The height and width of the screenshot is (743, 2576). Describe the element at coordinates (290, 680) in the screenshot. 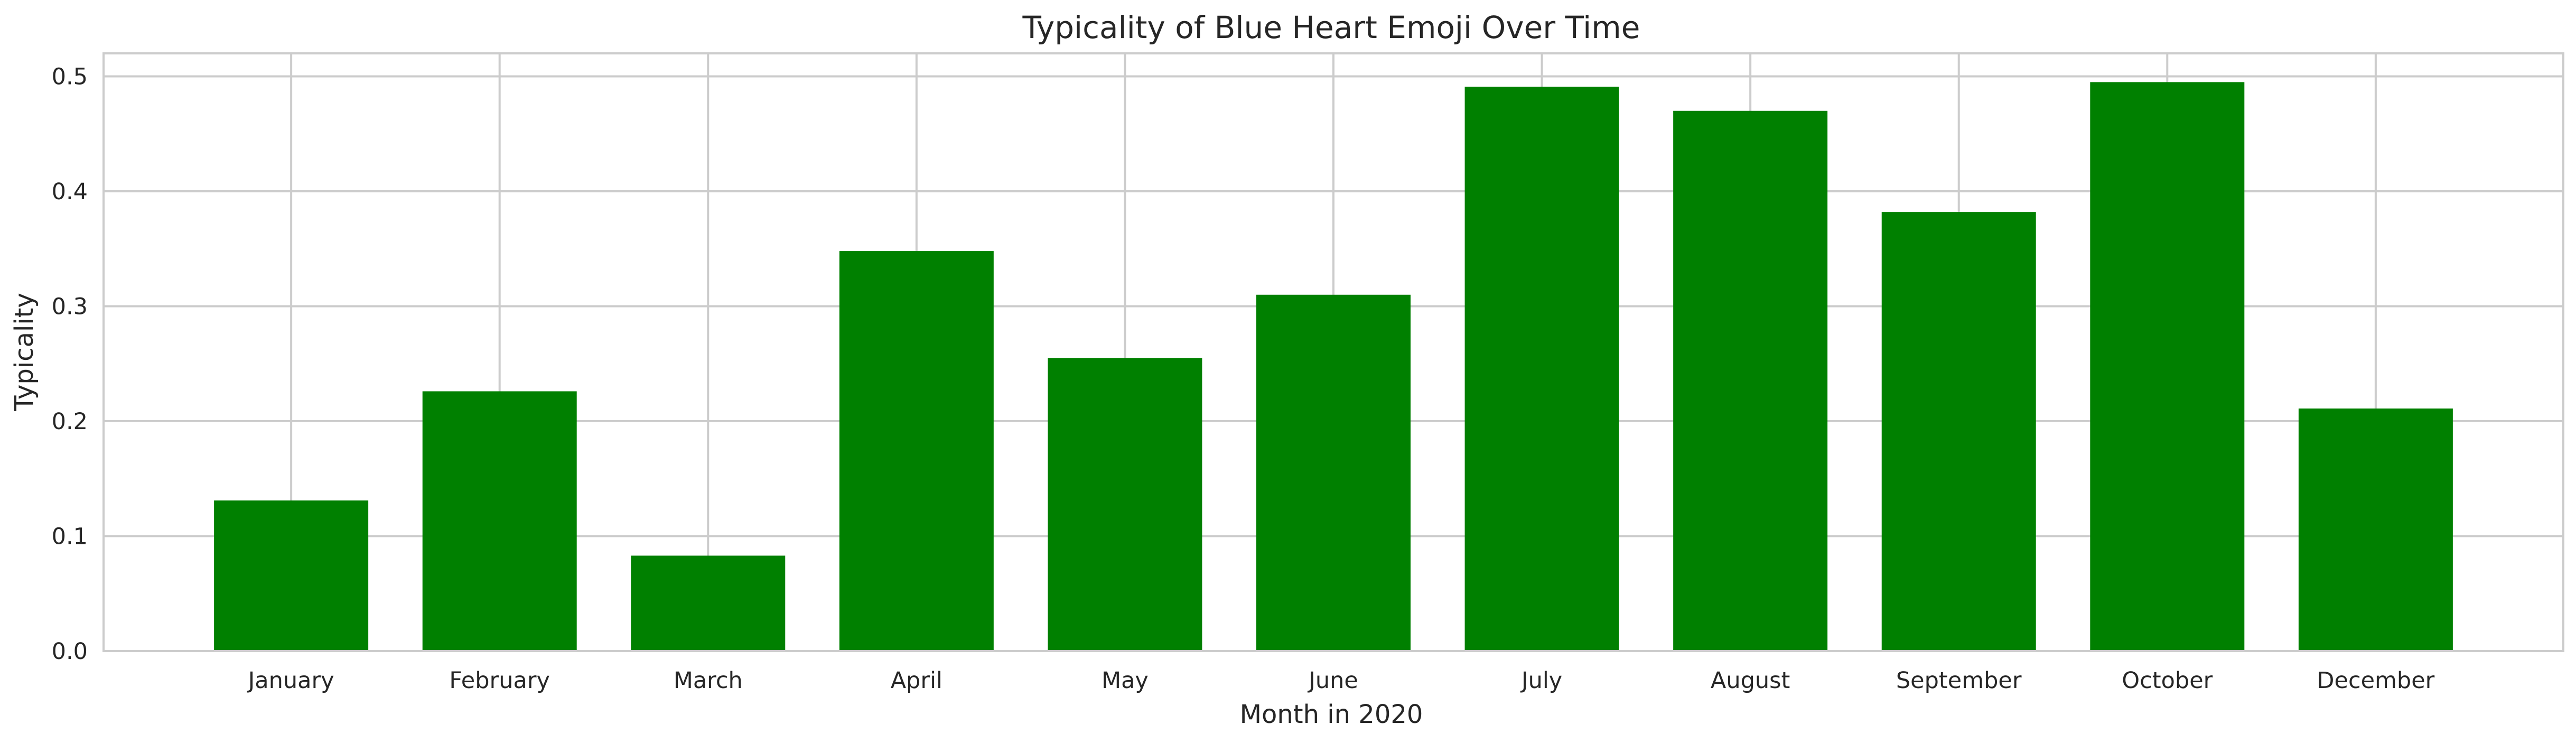

I see `x-tick-label: January` at that location.